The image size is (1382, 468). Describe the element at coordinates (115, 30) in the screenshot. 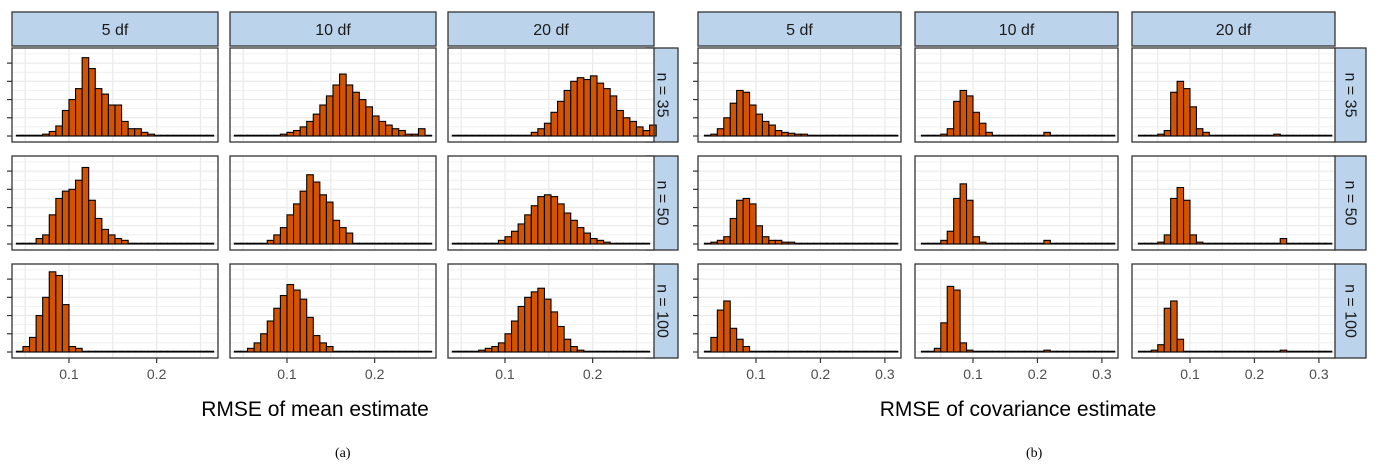

I see `facet-label-col: 5 df` at that location.